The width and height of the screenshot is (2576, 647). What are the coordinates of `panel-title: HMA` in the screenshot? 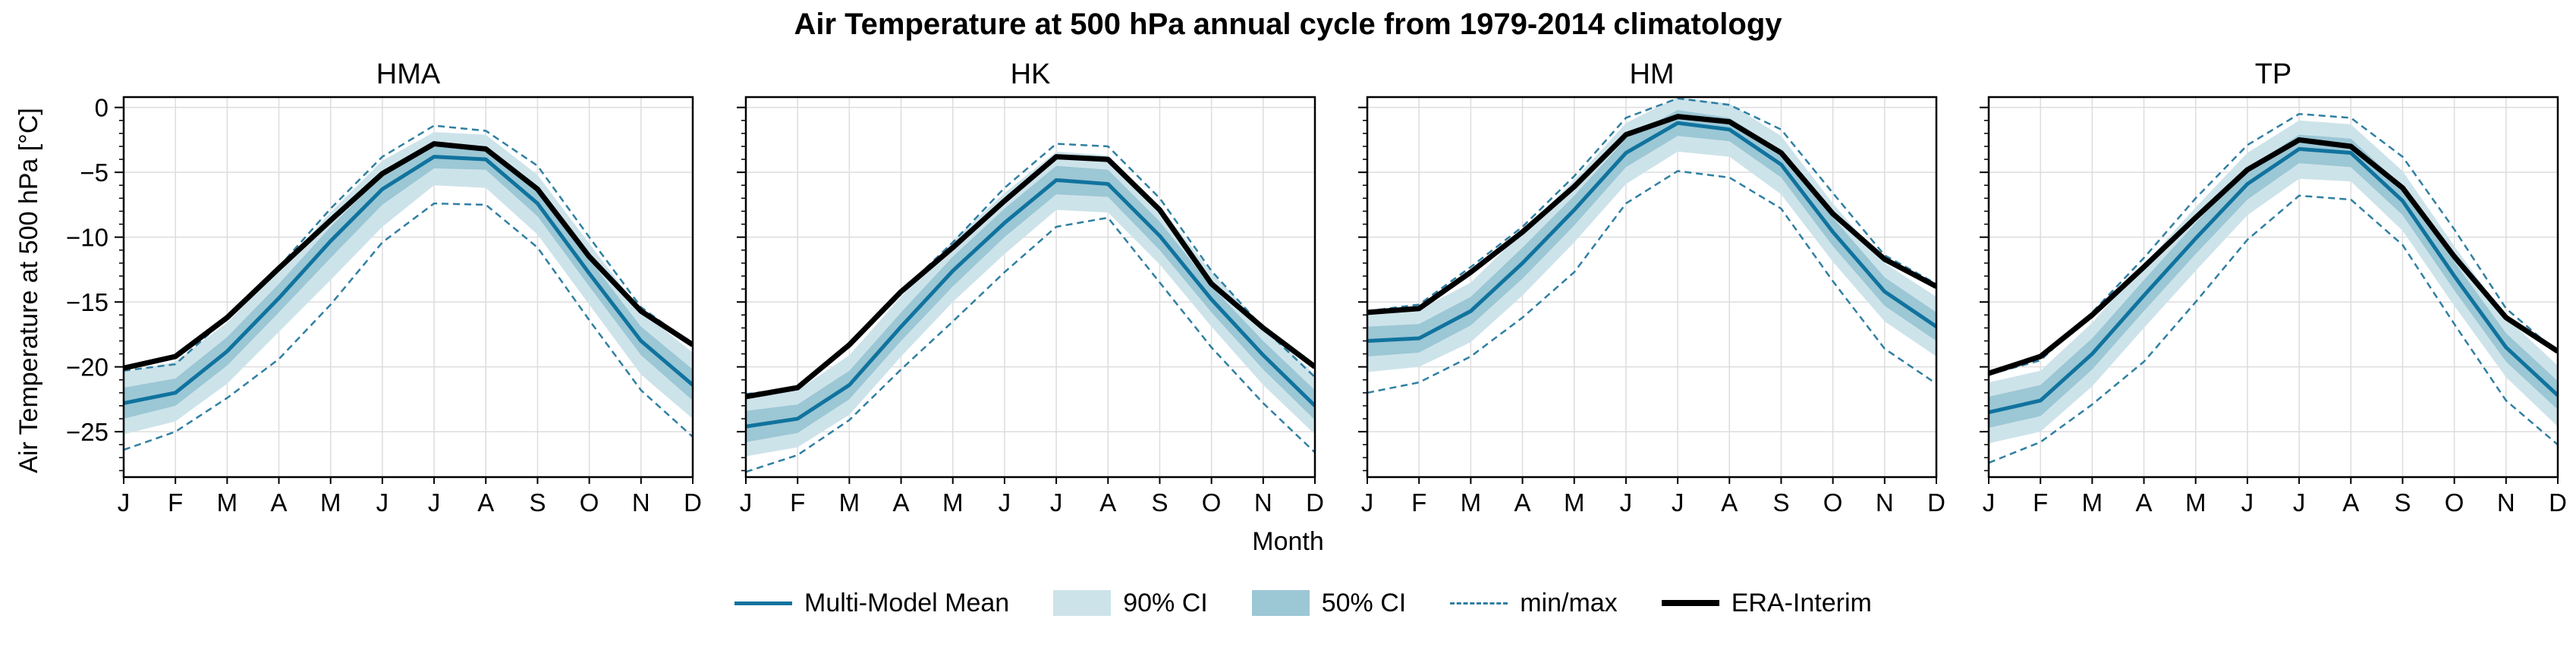 It's located at (408, 74).